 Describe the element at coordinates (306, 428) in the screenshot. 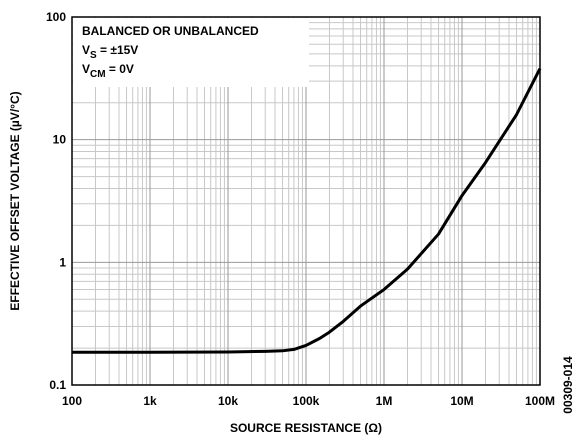

I see `x-axis-label: SOURCE RESISTANCE (Ω)` at that location.